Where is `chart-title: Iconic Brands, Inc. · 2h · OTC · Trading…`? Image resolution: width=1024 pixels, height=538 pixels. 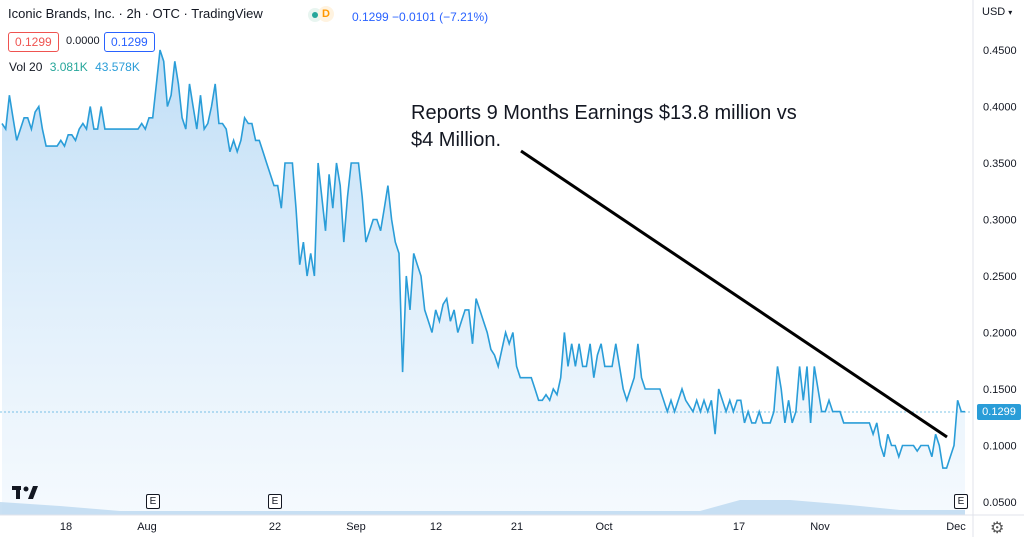
chart-title: Iconic Brands, Inc. · 2h · OTC · Trading… is located at coordinates (135, 13).